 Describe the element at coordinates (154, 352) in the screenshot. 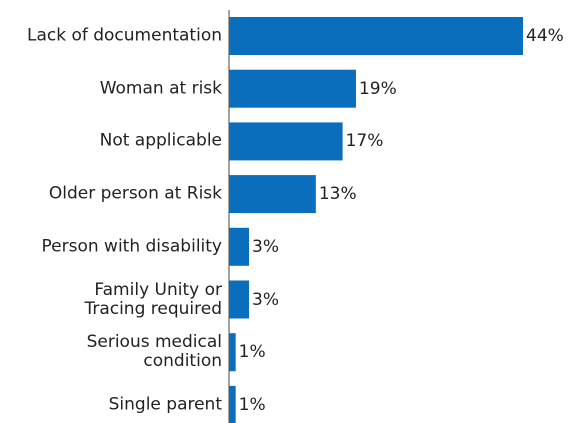

I see `category-label: Serious medical condition` at that location.